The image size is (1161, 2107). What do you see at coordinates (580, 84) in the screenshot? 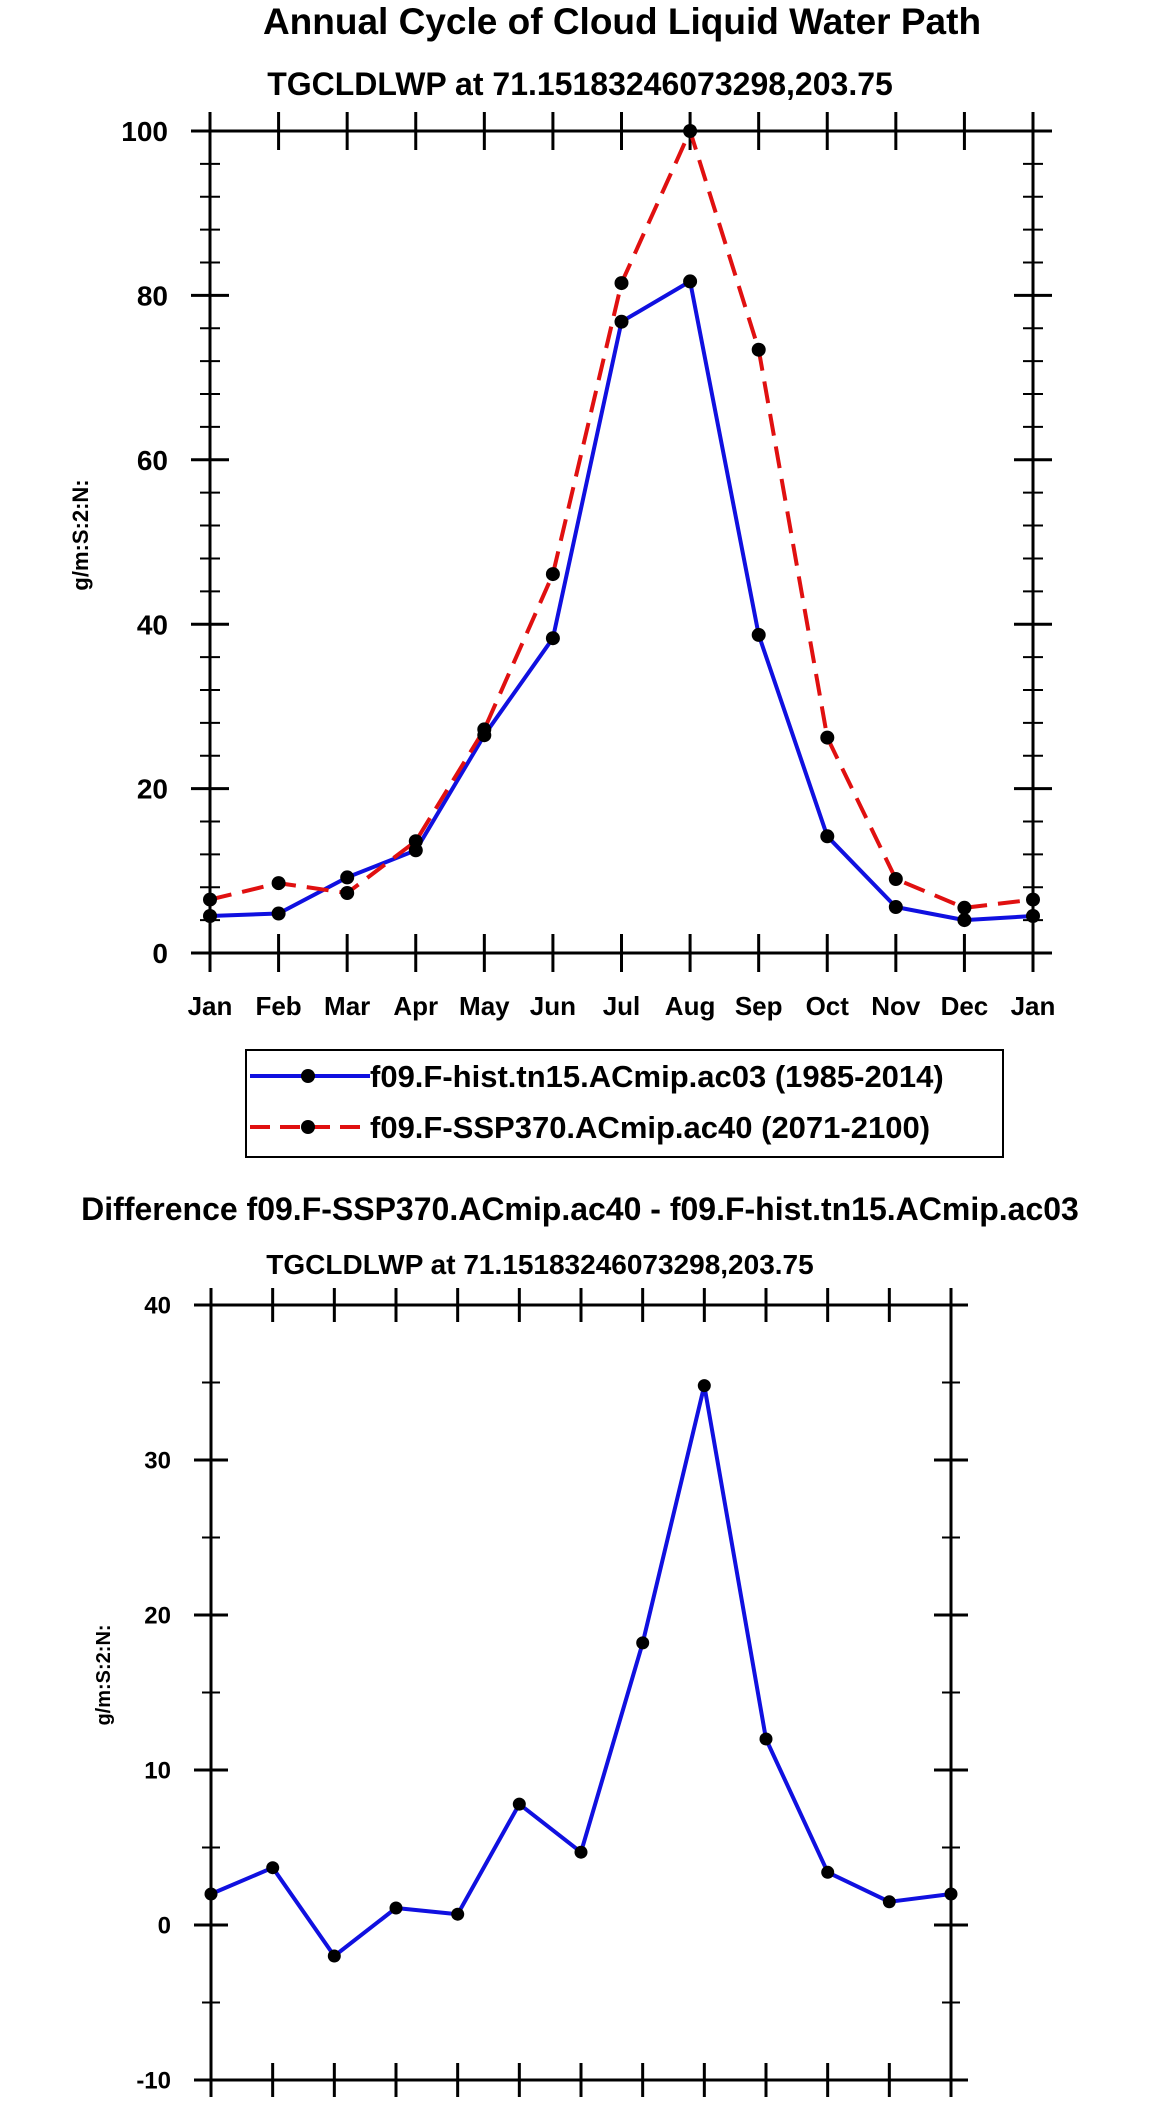
I see `chart1-subtitle: TGCLDLWP at 71.15183246073298,203.75` at bounding box center [580, 84].